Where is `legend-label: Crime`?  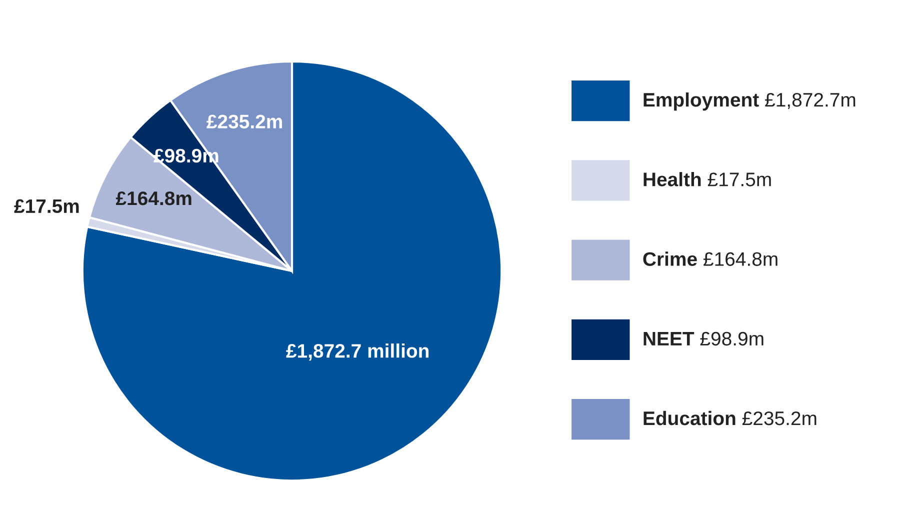 legend-label: Crime is located at coordinates (670, 259).